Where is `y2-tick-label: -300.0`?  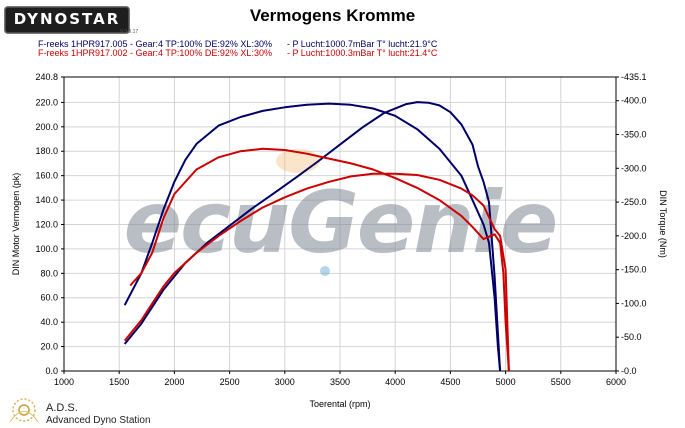
y2-tick-label: -300.0 is located at coordinates (634, 168).